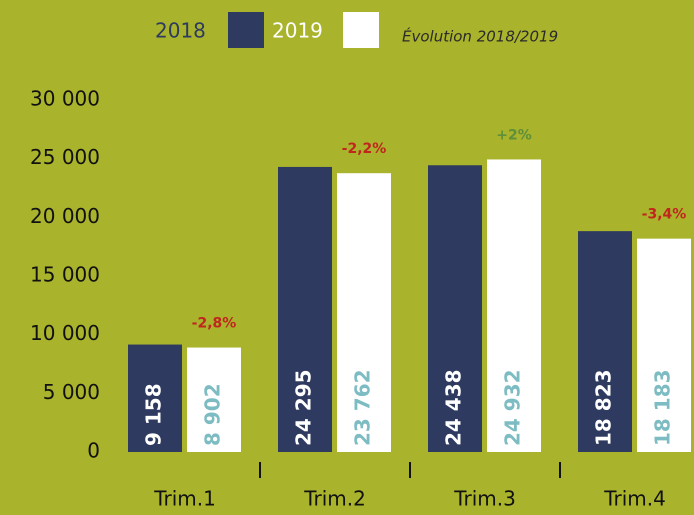  I want to click on evolution-label: +2%, so click(514, 135).